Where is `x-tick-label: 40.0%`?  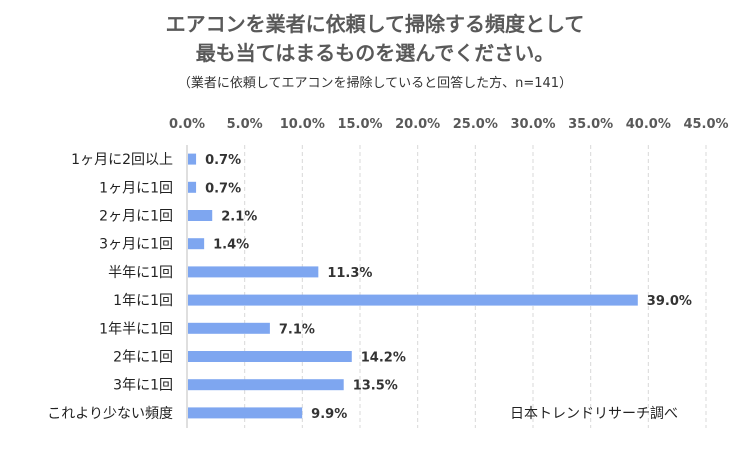
x-tick-label: 40.0% is located at coordinates (648, 124).